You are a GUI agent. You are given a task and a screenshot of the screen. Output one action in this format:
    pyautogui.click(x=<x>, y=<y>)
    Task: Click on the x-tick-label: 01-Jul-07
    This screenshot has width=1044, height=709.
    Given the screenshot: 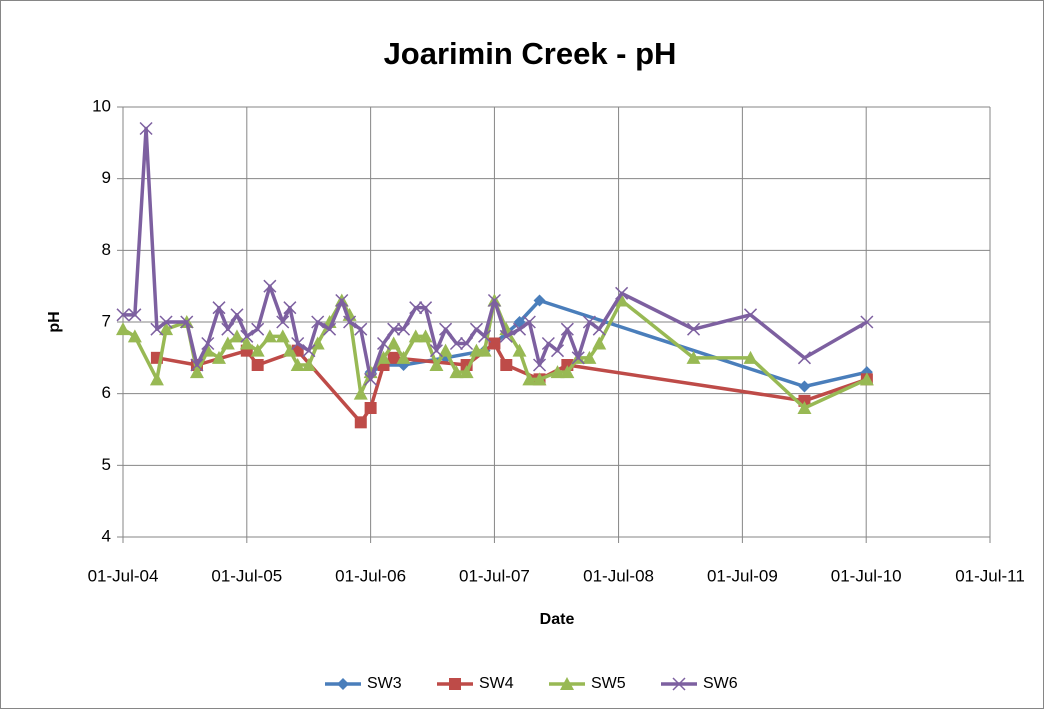 What is the action you would take?
    pyautogui.click(x=494, y=575)
    